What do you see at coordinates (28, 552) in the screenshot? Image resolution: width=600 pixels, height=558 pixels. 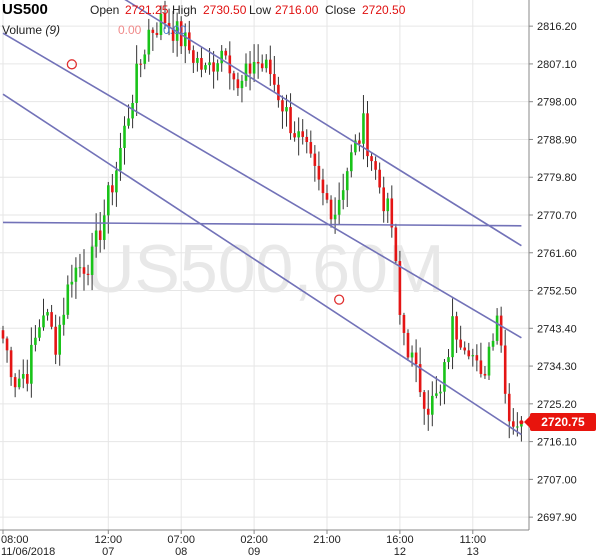 I see `x-tick-date: 11/06/2018` at bounding box center [28, 552].